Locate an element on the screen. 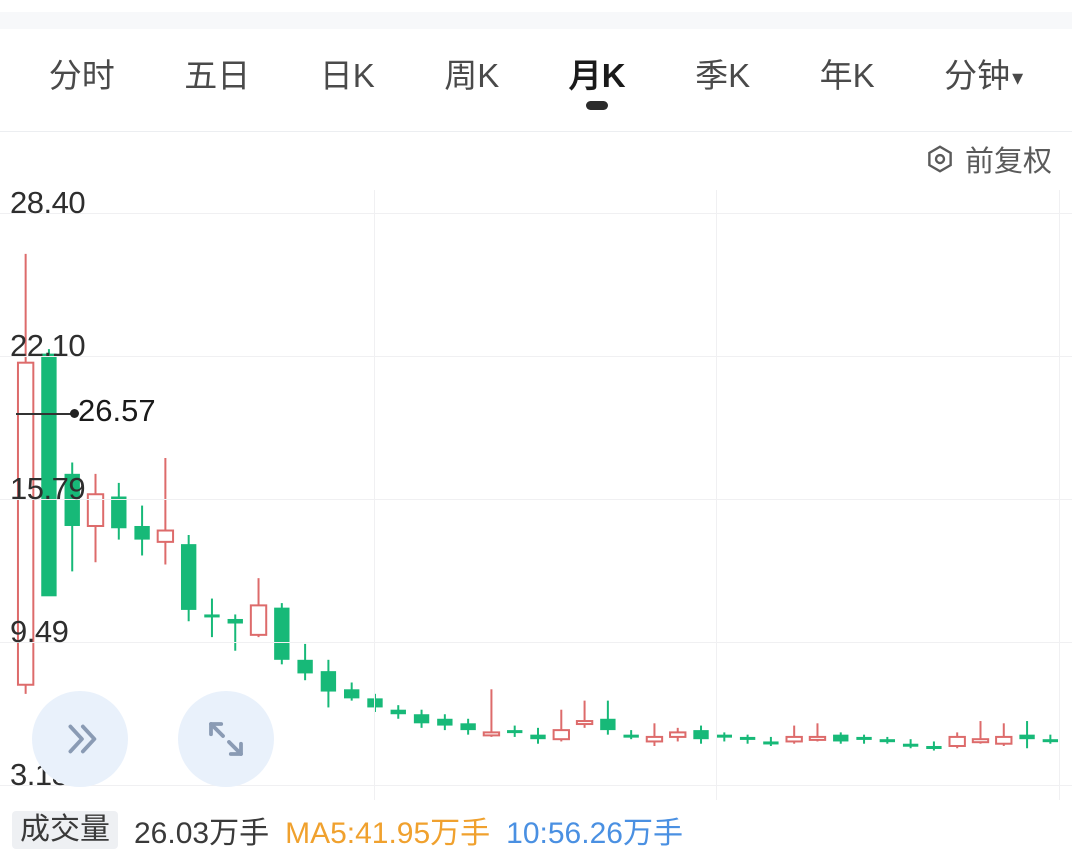 The width and height of the screenshot is (1072, 854). chevron-double-right-icon is located at coordinates (80, 739).